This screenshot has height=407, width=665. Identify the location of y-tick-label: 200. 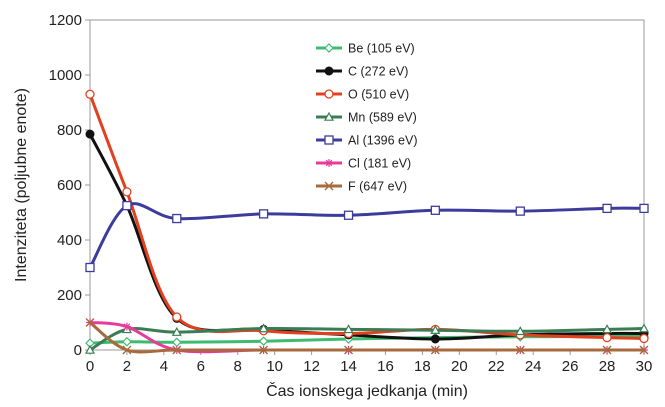
(69, 295).